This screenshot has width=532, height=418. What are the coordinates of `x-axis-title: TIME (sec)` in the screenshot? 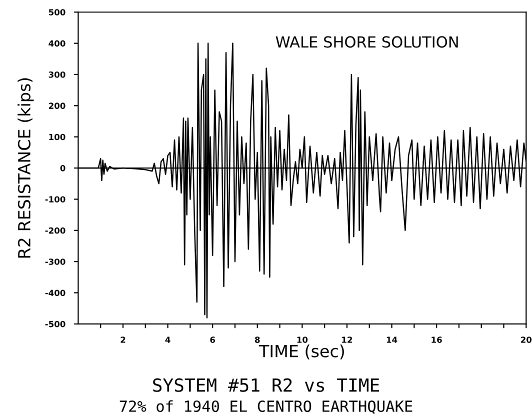 It's located at (301, 352).